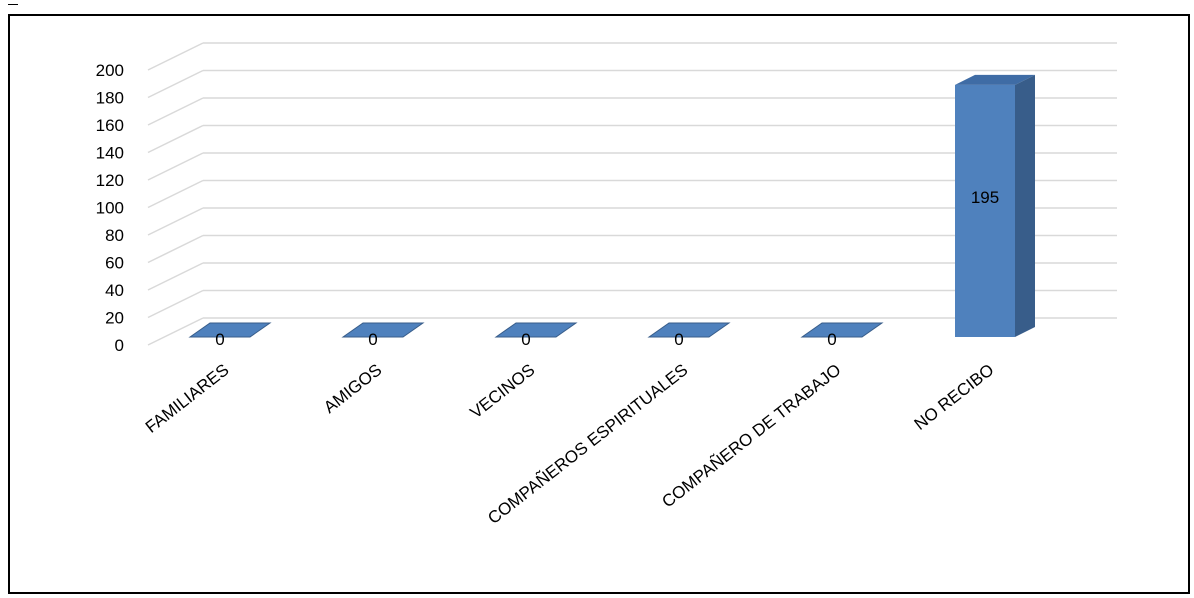  Describe the element at coordinates (110, 153) in the screenshot. I see `y-tick-label: 140` at that location.